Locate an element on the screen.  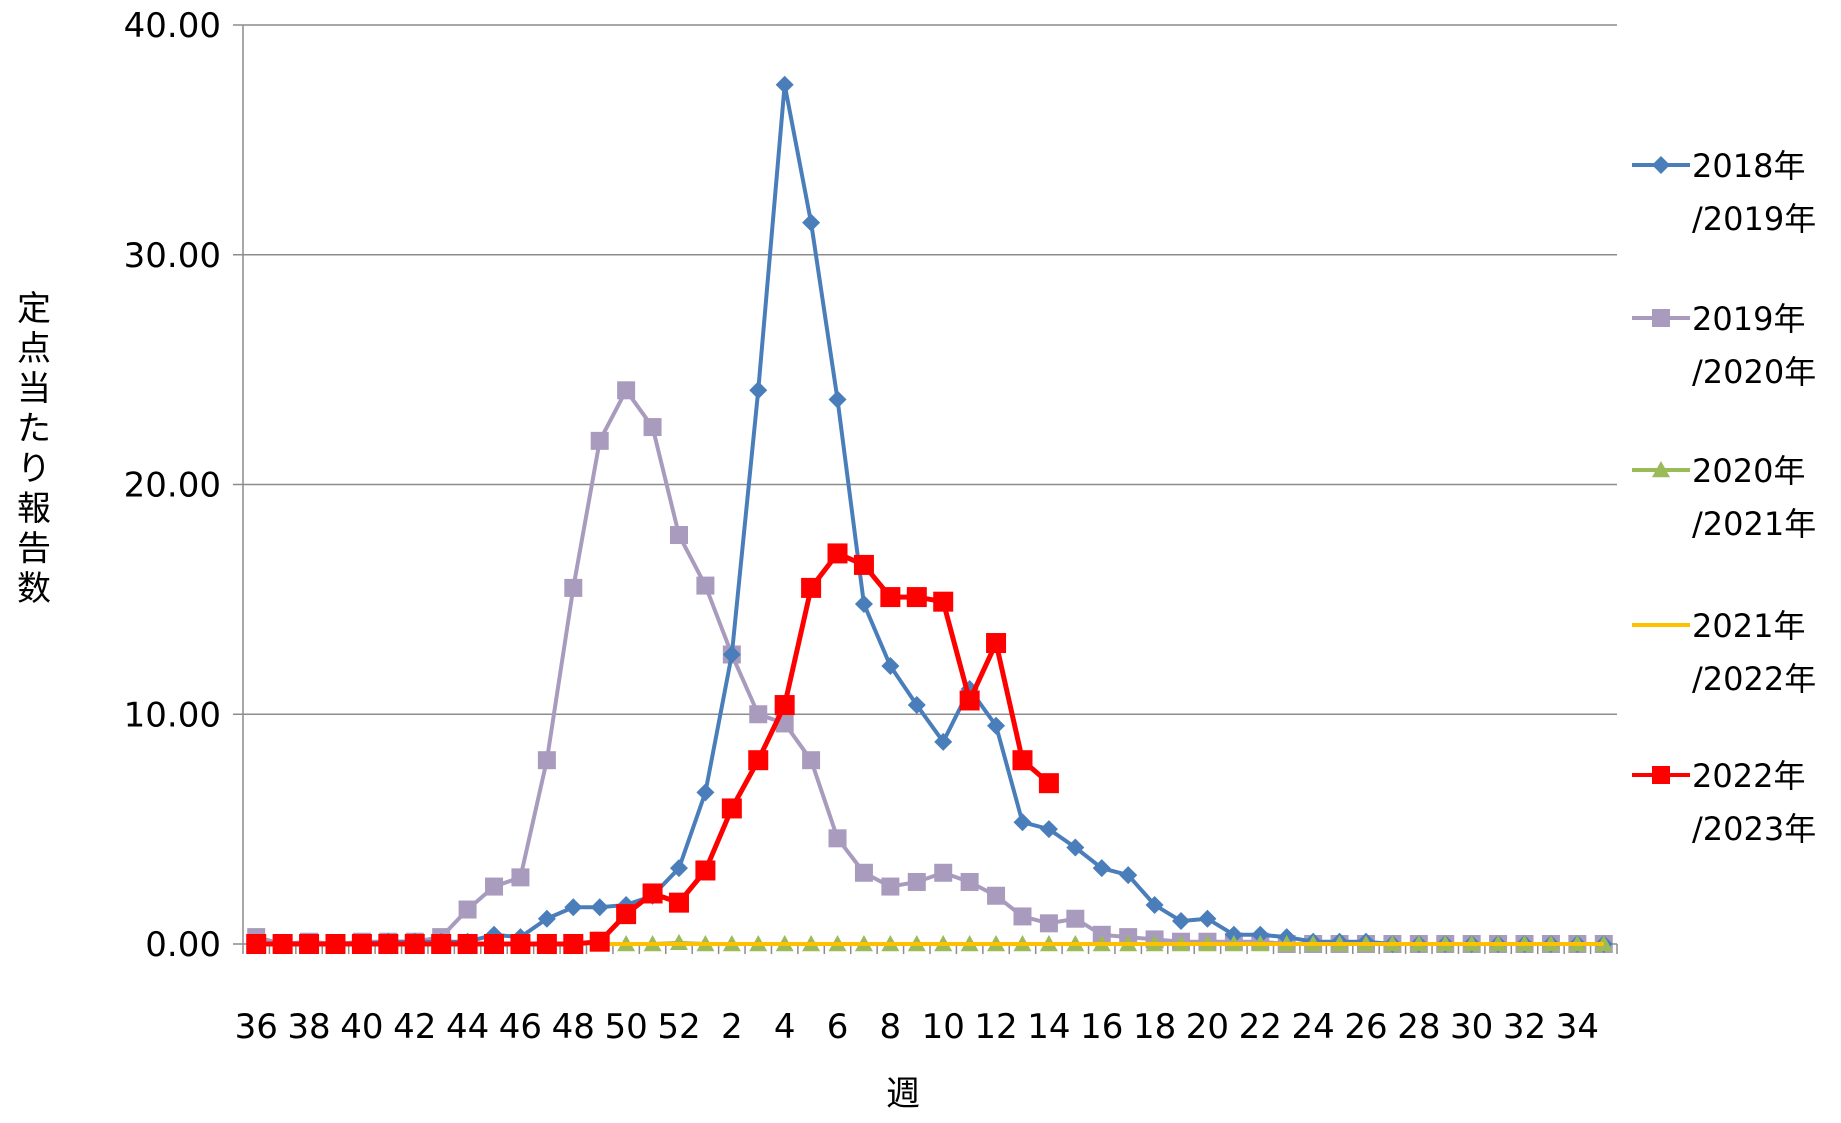
legend-item: 2018年/2019年 is located at coordinates (1724, 192).